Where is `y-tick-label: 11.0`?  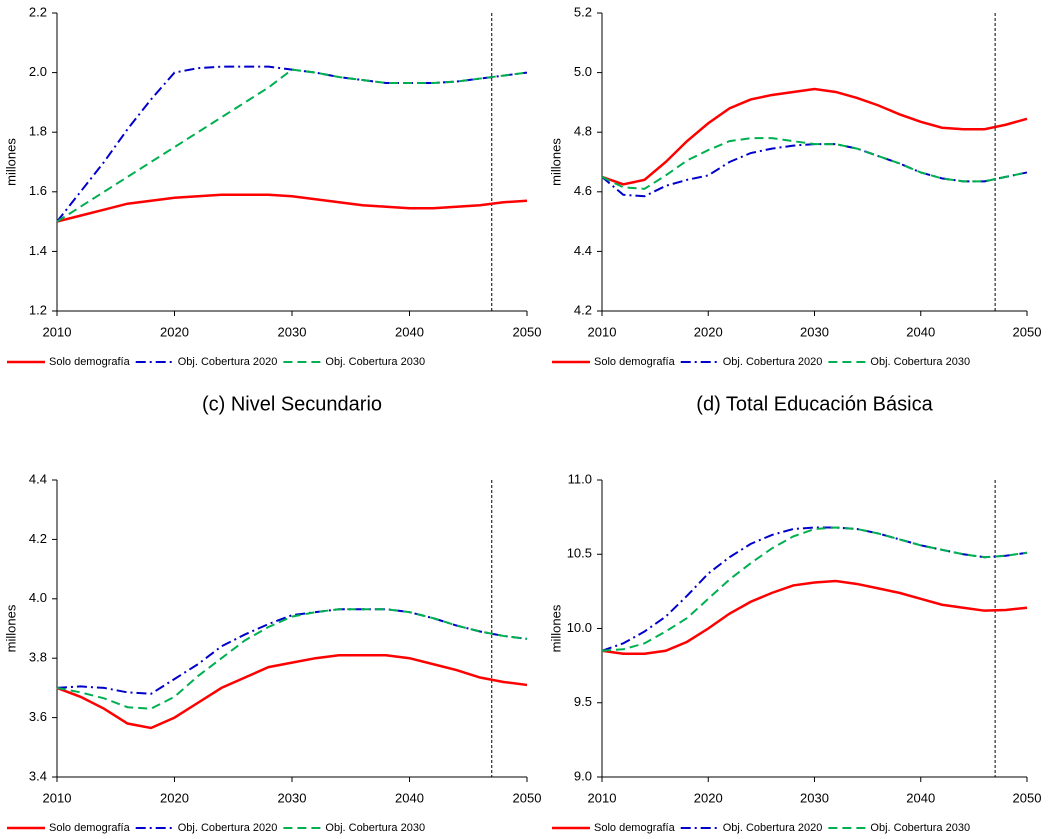 y-tick-label: 11.0 is located at coordinates (580, 478).